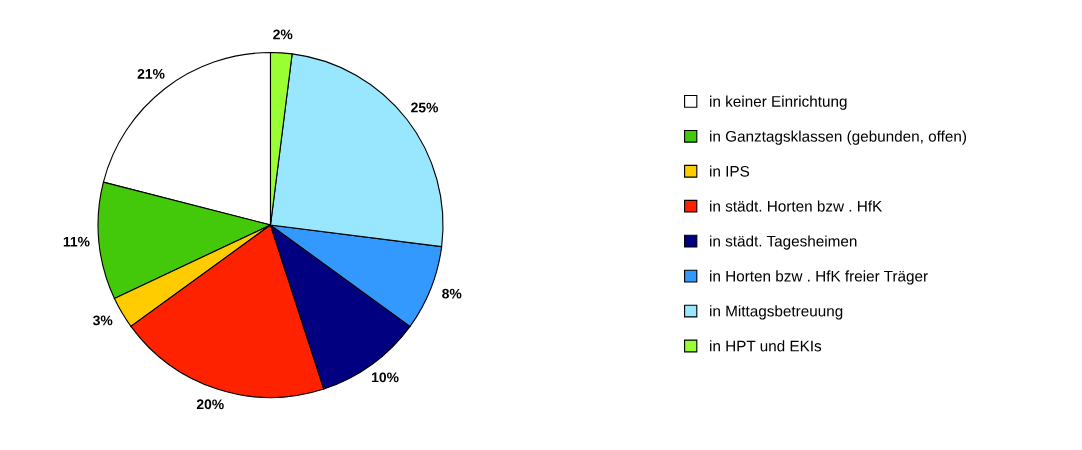 This screenshot has height=450, width=1082. What do you see at coordinates (385, 377) in the screenshot?
I see `data-label: 10%` at bounding box center [385, 377].